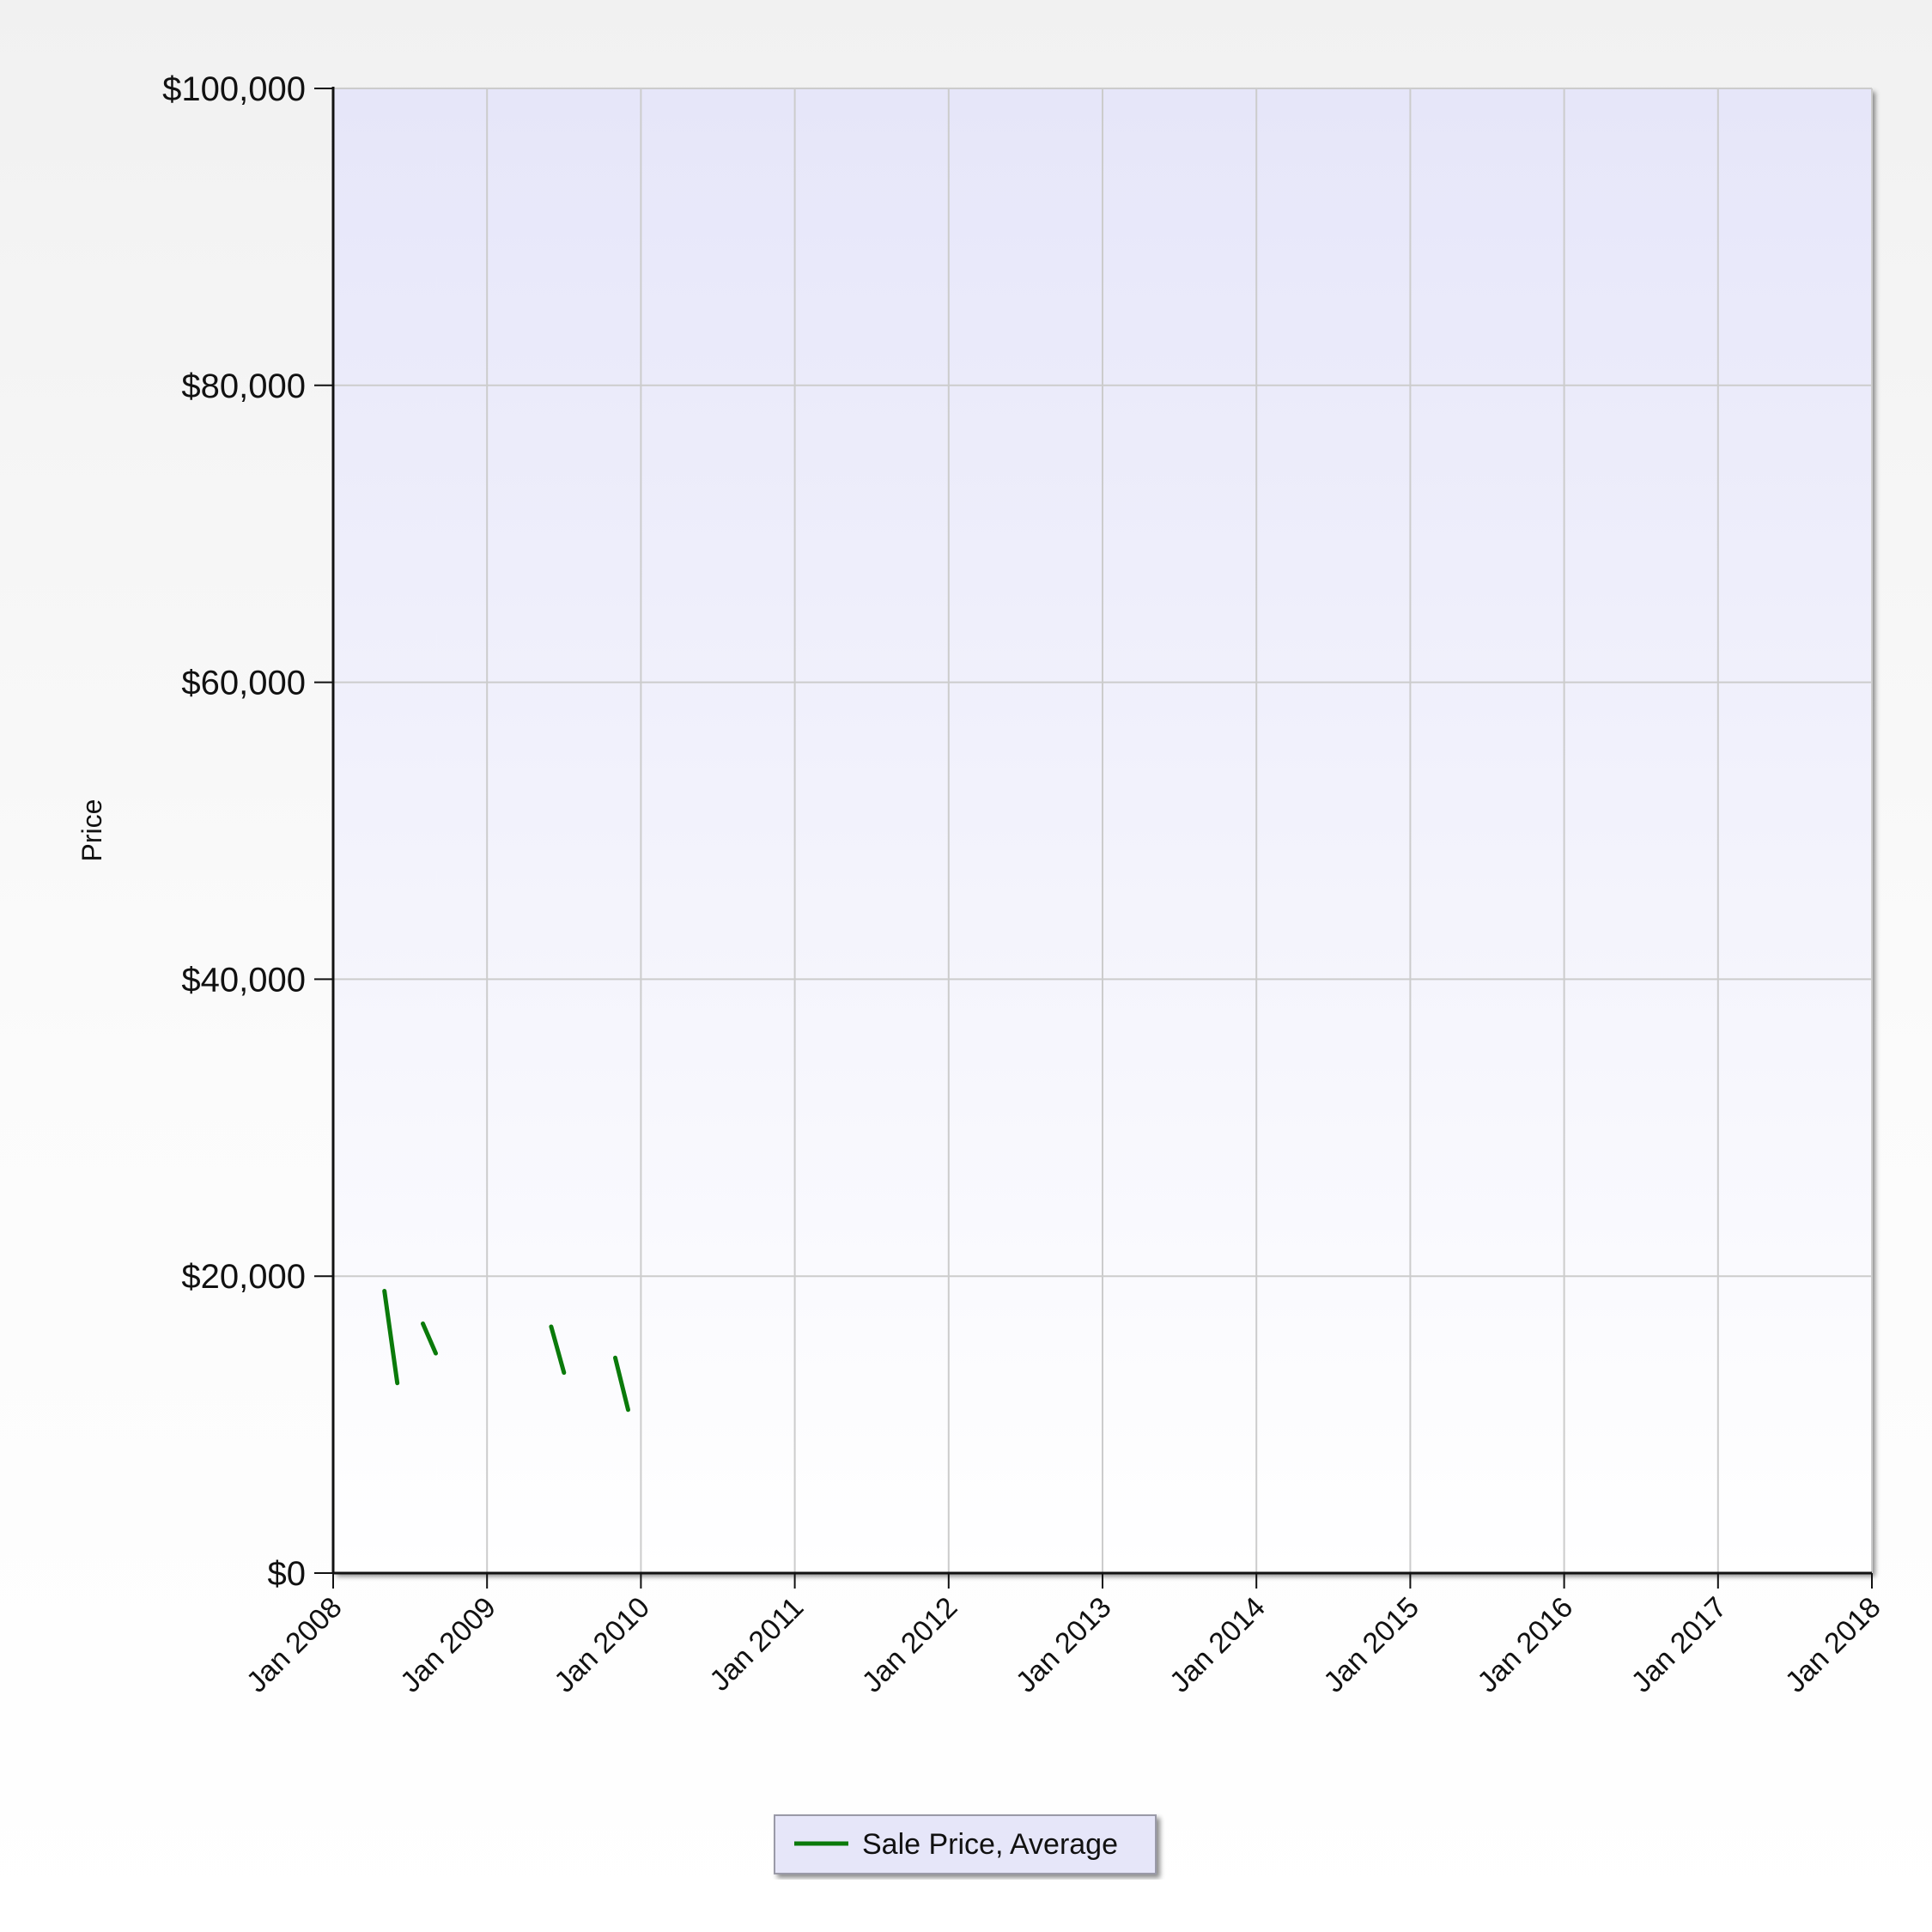 The height and width of the screenshot is (1932, 1932). What do you see at coordinates (1064, 1645) in the screenshot?
I see `x-tick-label: Jan 2013` at bounding box center [1064, 1645].